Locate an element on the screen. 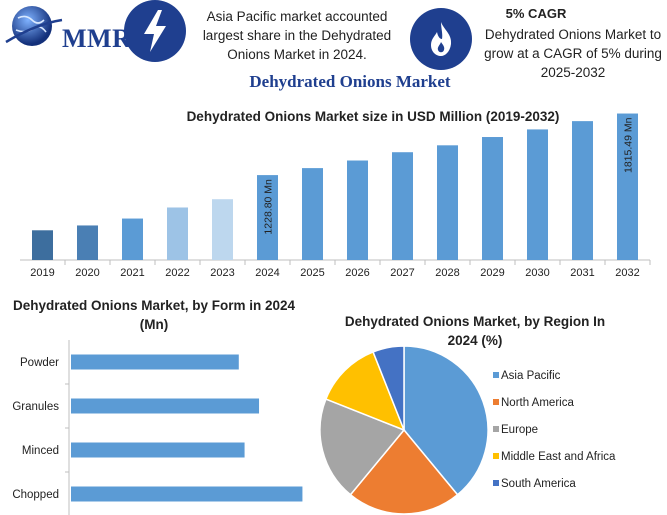 The width and height of the screenshot is (667, 515). page-title: Dehydrated Onions Market is located at coordinates (350, 81).